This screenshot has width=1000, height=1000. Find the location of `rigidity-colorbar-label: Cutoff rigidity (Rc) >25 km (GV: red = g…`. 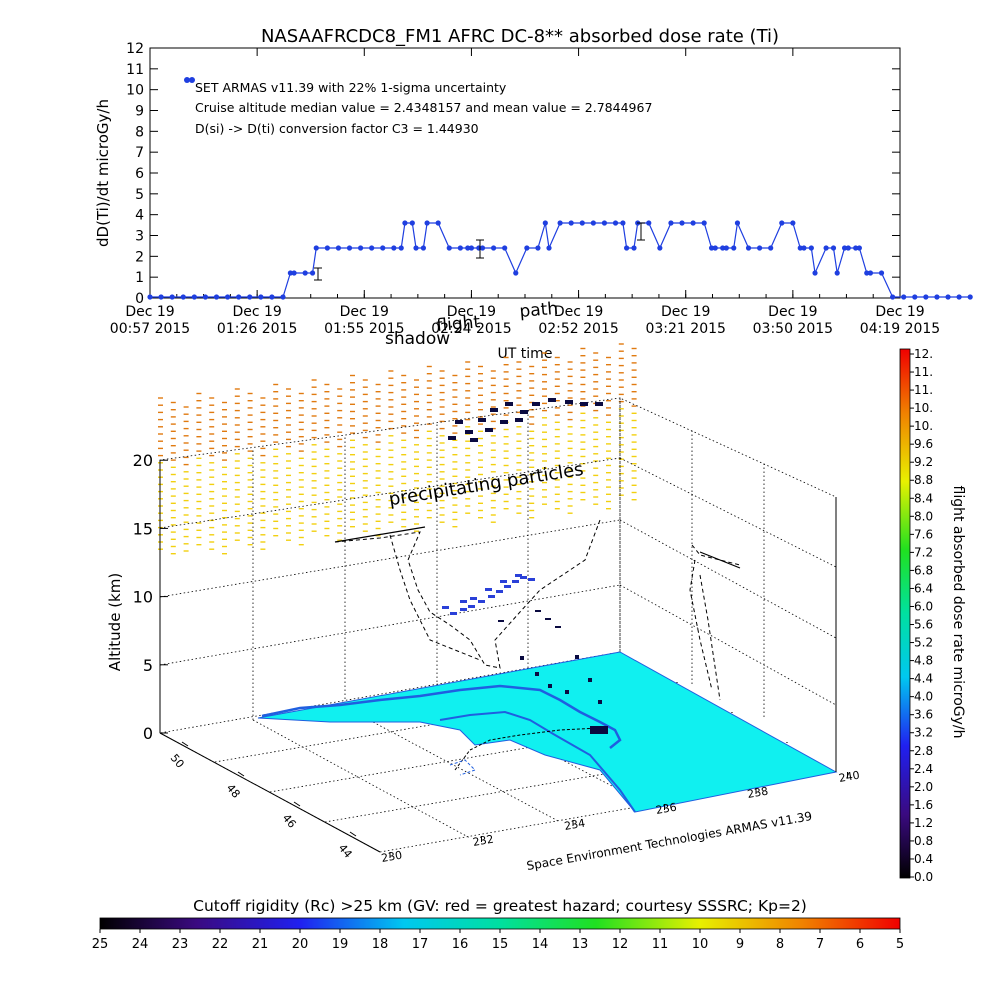

rigidity-colorbar-label: Cutoff rigidity (Rc) >25 km (GV: red = g… is located at coordinates (500, 906).